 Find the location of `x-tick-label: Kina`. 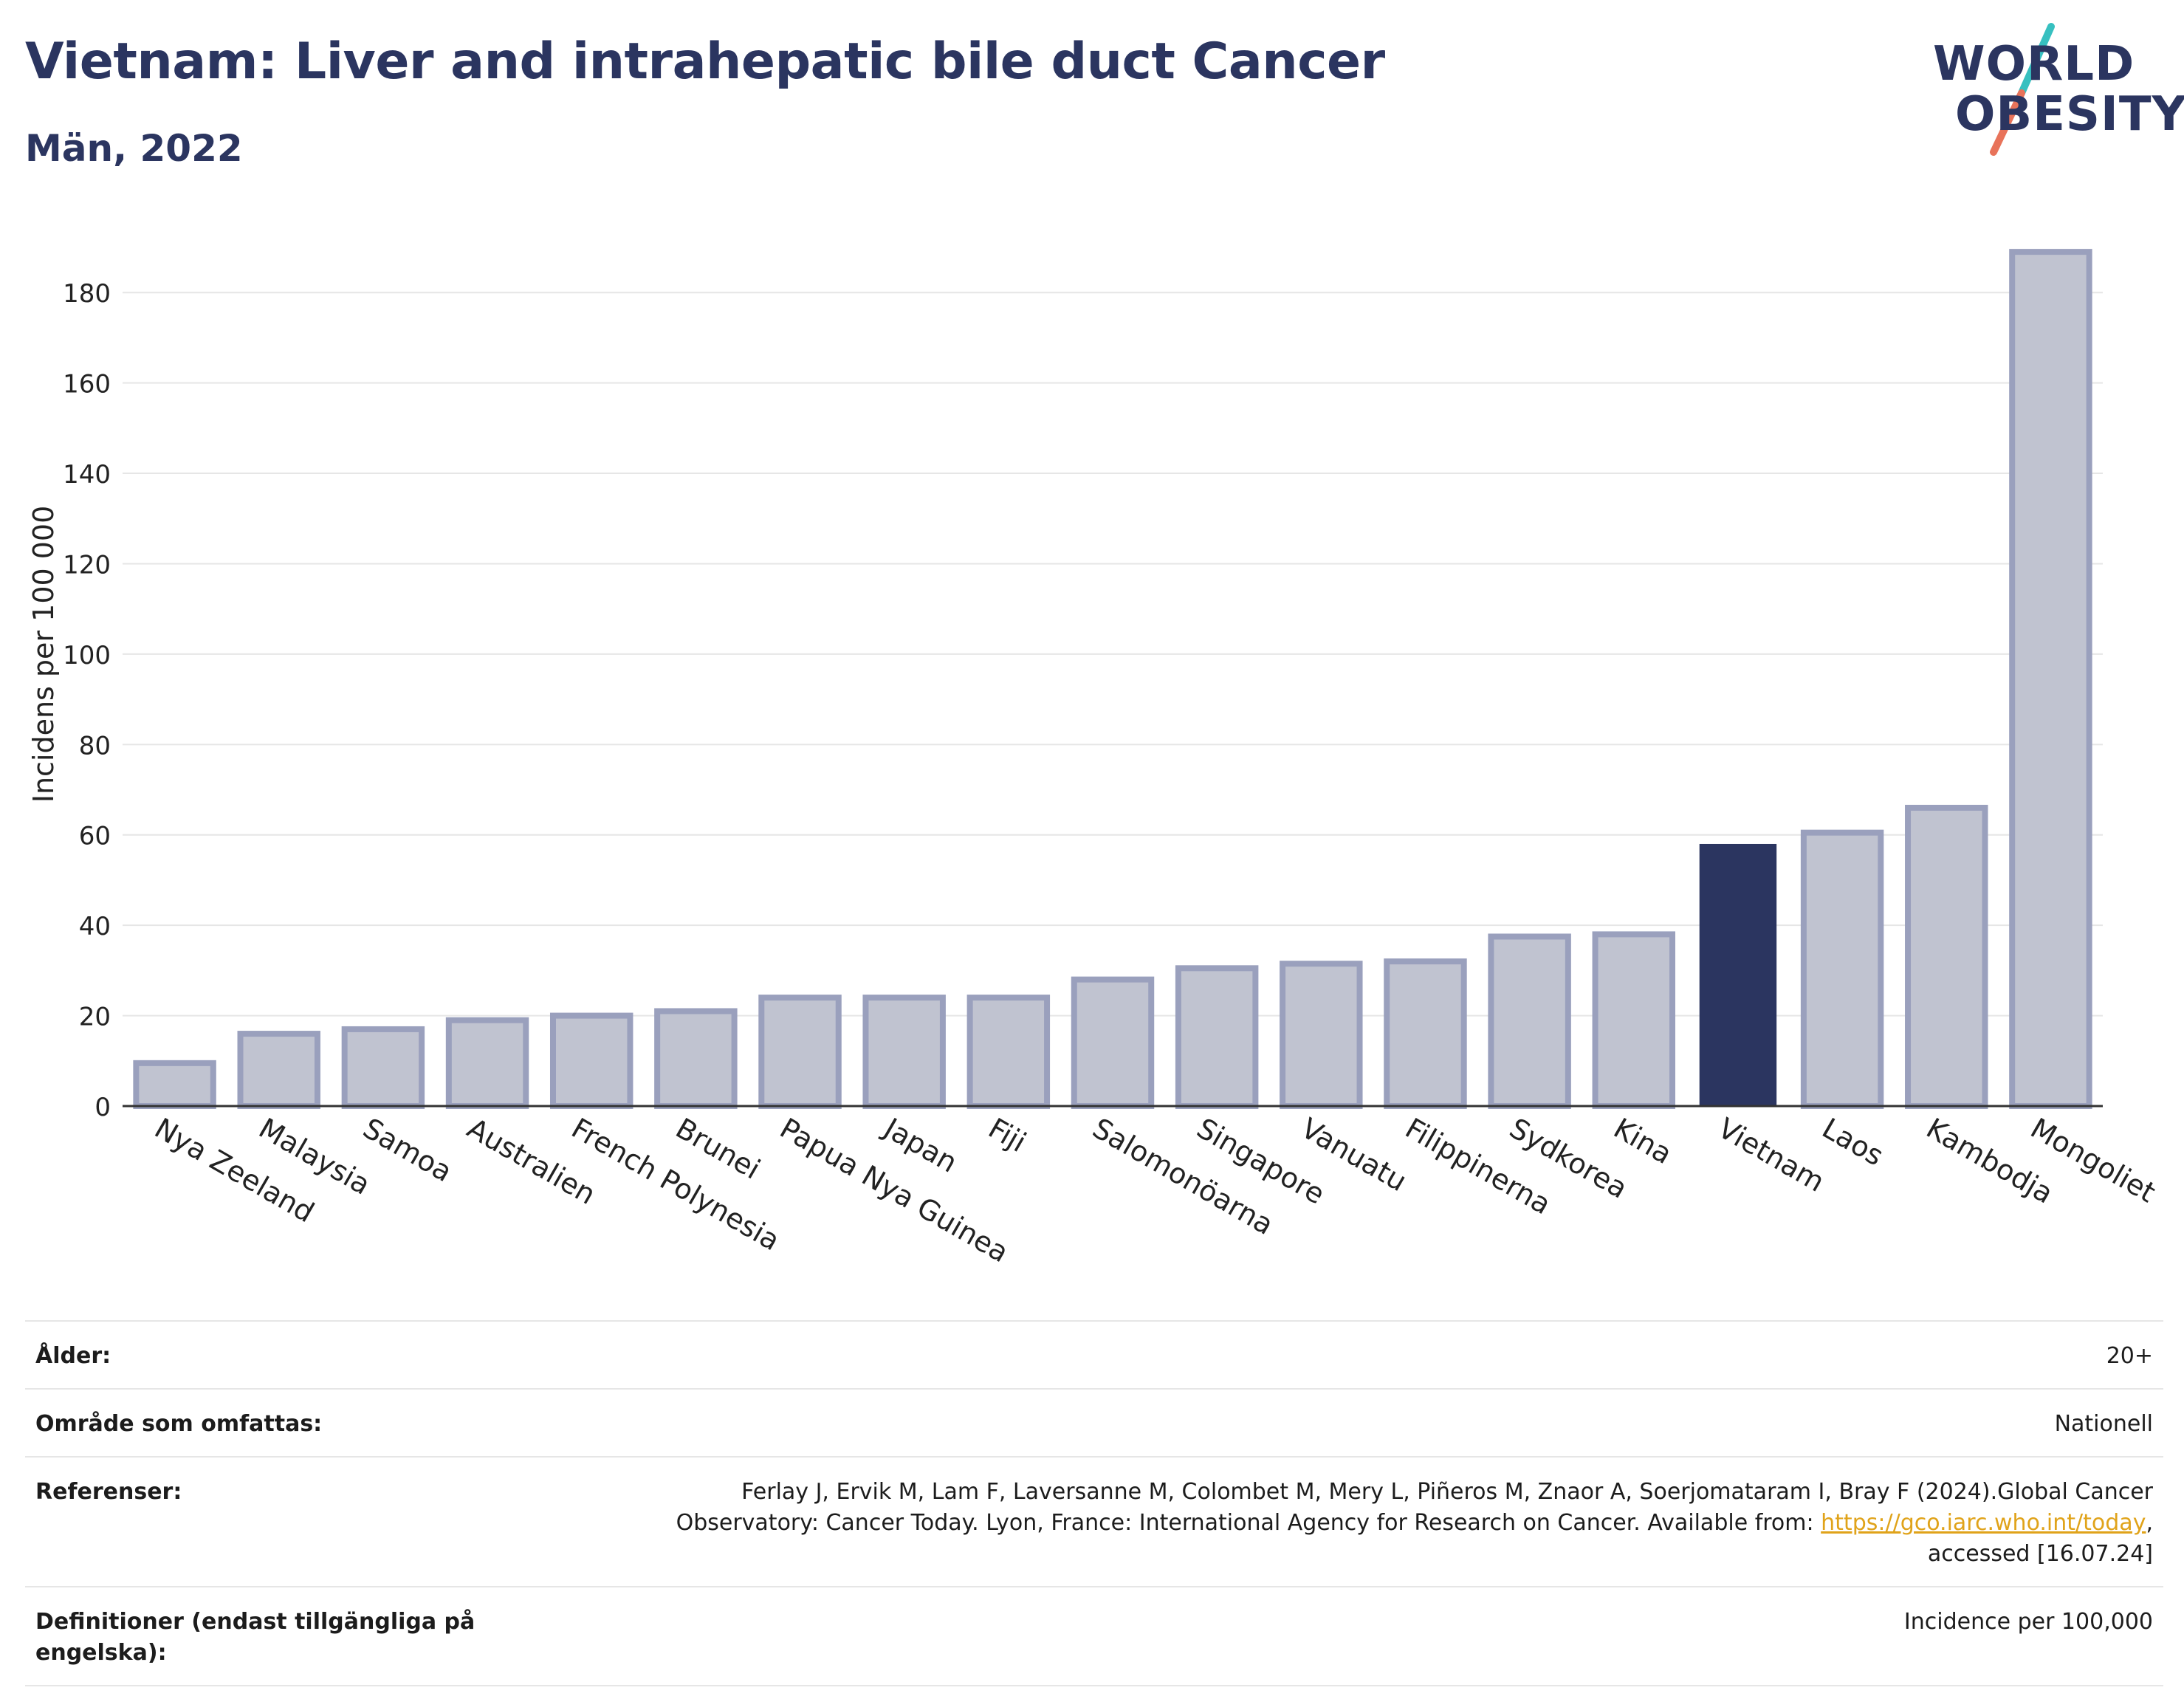

x-tick-label: Kina is located at coordinates (1643, 1141).